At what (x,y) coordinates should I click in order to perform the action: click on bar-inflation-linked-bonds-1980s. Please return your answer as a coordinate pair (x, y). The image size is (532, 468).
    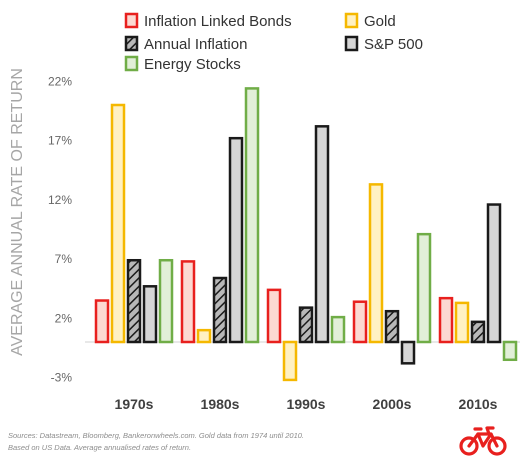
    Looking at the image, I should click on (188, 302).